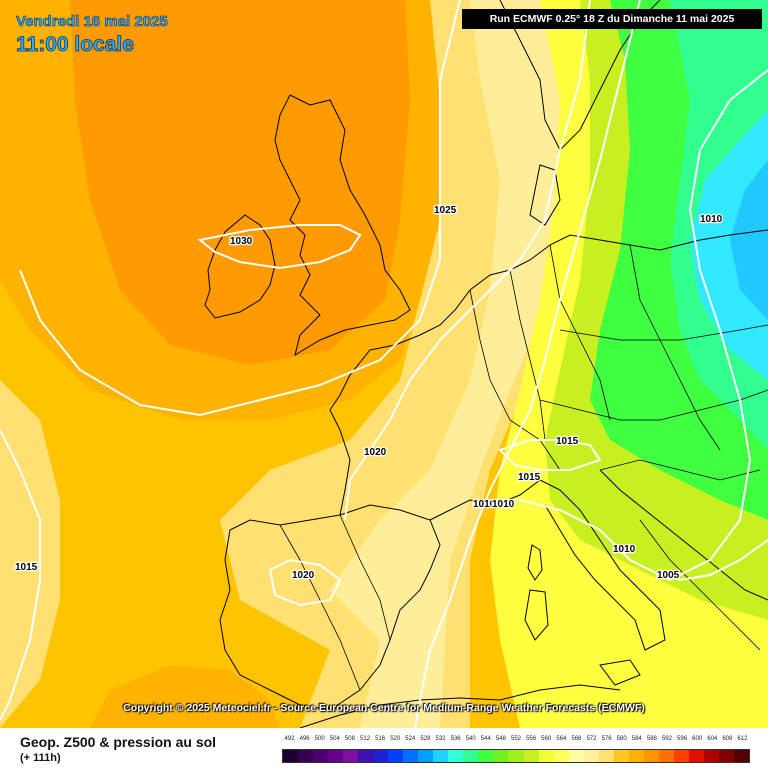 The width and height of the screenshot is (768, 768). What do you see at coordinates (727, 739) in the screenshot?
I see `legend-label: 608` at bounding box center [727, 739].